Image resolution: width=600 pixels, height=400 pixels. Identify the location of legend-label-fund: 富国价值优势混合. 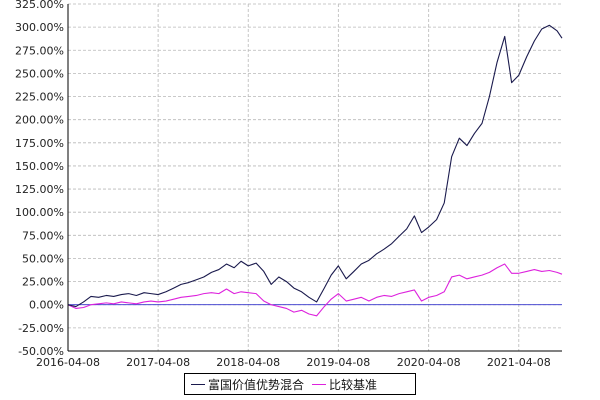
(256, 384).